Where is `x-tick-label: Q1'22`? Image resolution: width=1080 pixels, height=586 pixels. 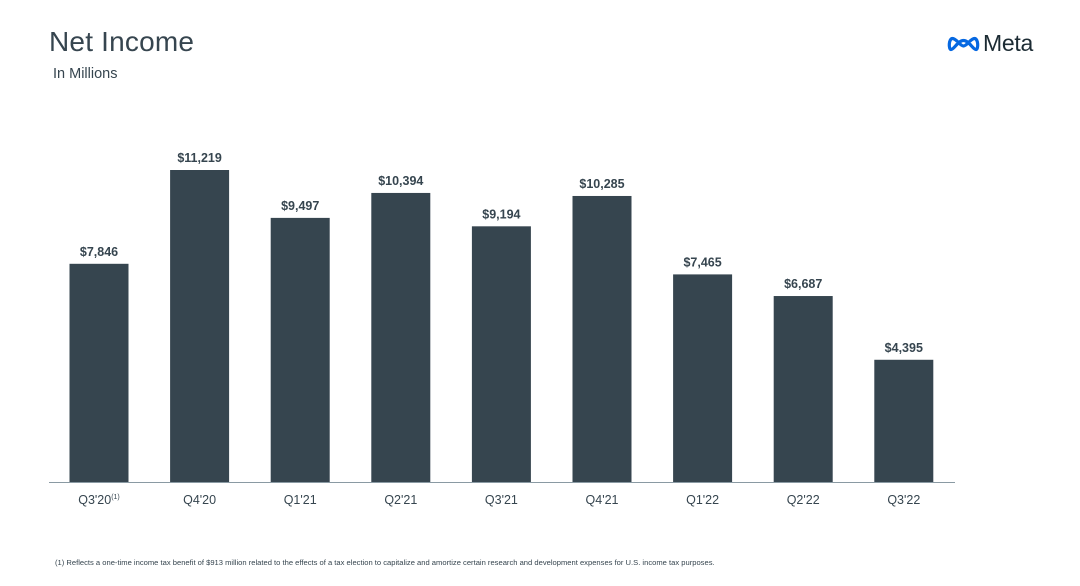
x-tick-label: Q1'22 is located at coordinates (702, 500).